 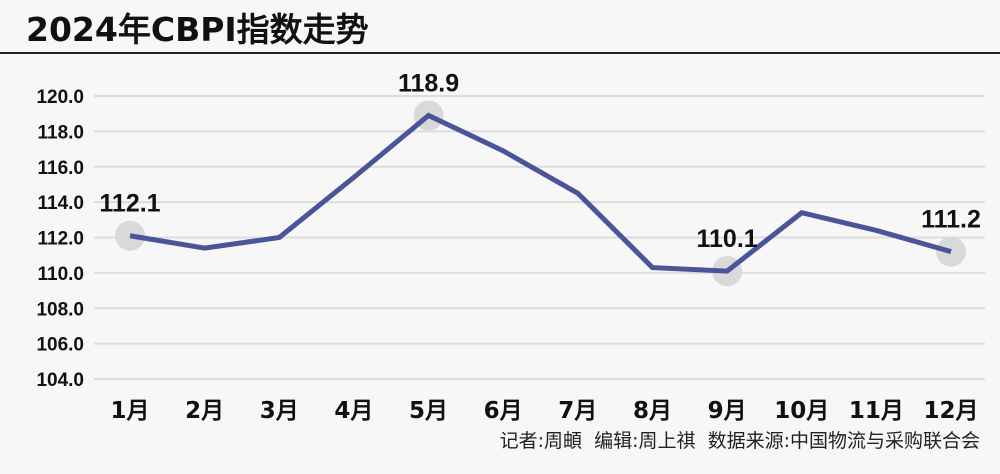 I want to click on x-tick-label: 11月, so click(x=876, y=411).